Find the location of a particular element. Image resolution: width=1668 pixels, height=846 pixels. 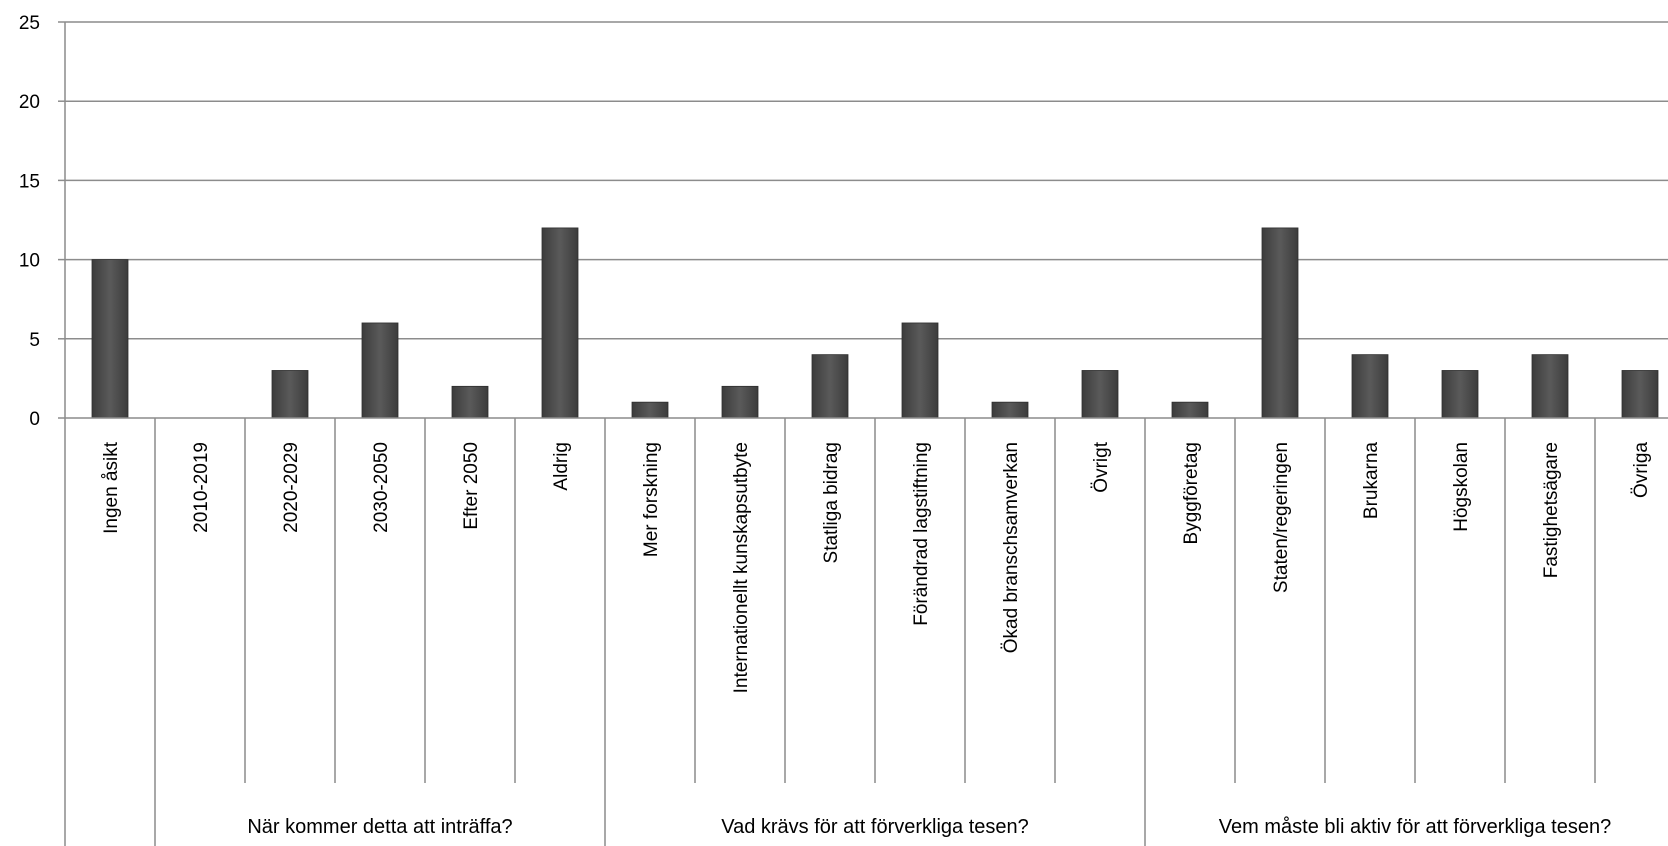

category-label: Övriga is located at coordinates (1641, 470).